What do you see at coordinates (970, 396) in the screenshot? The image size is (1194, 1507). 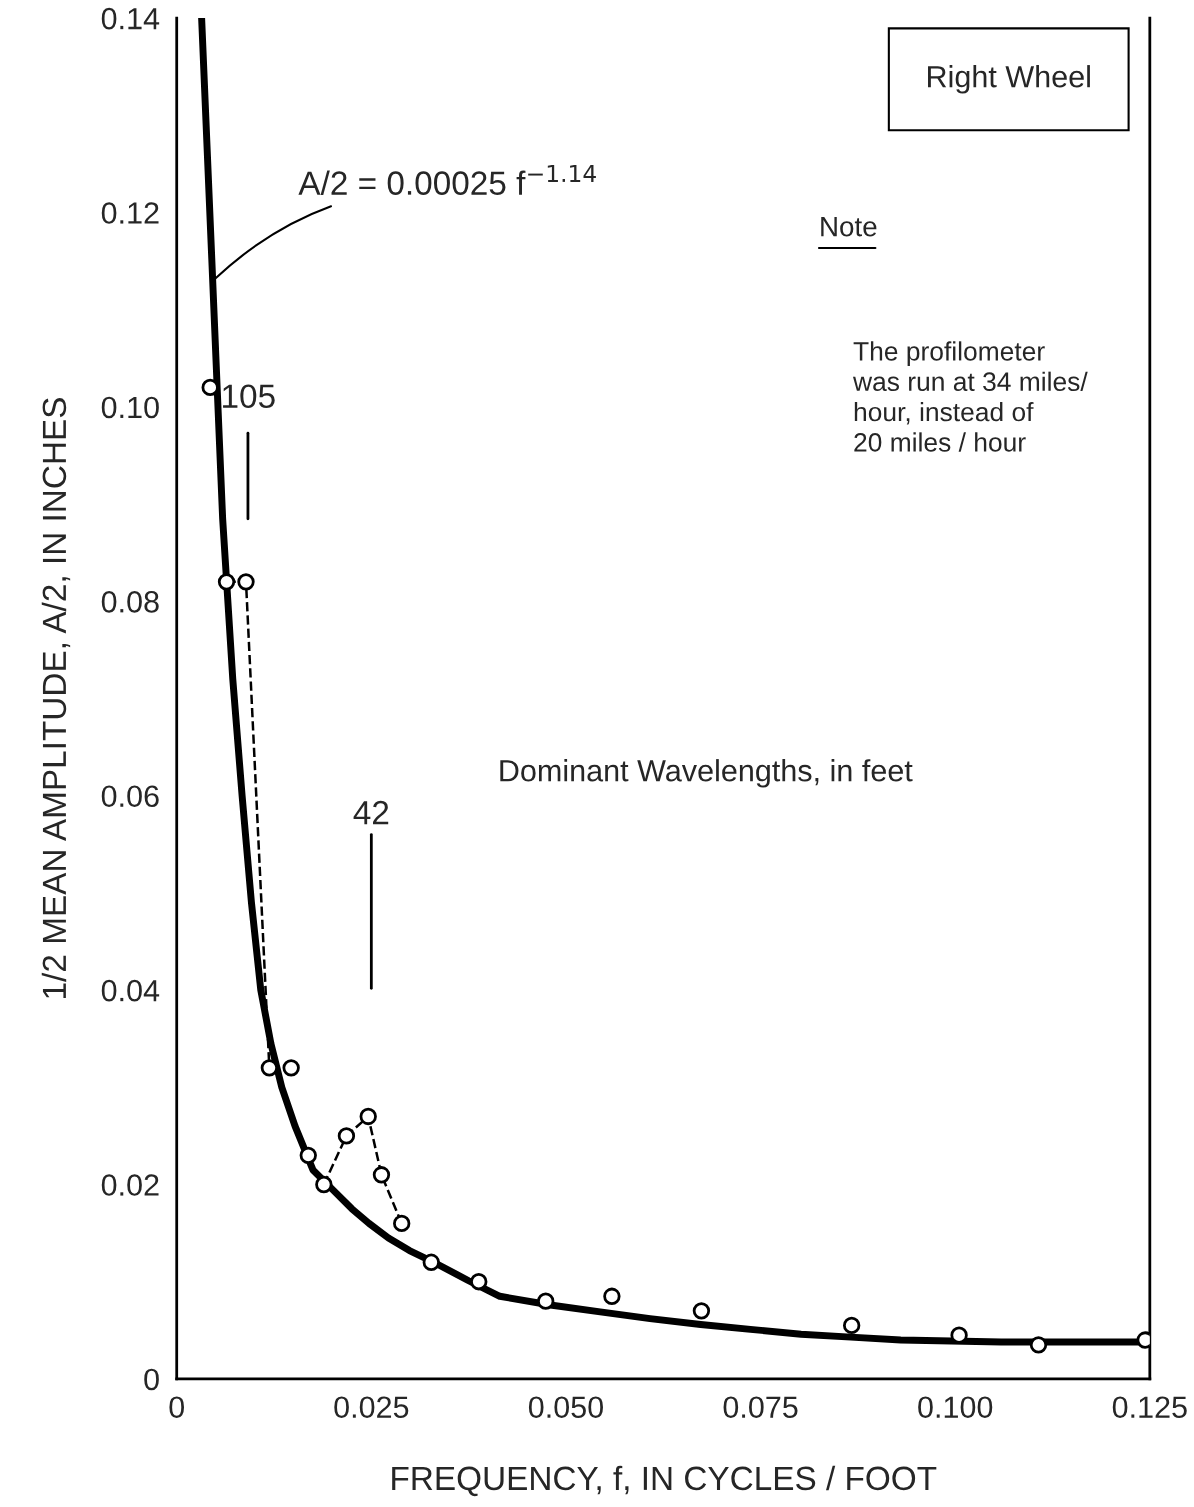 I see `annotation: The profilometer was run at 34 miles/ hour, instead of 20 miles / hour` at bounding box center [970, 396].